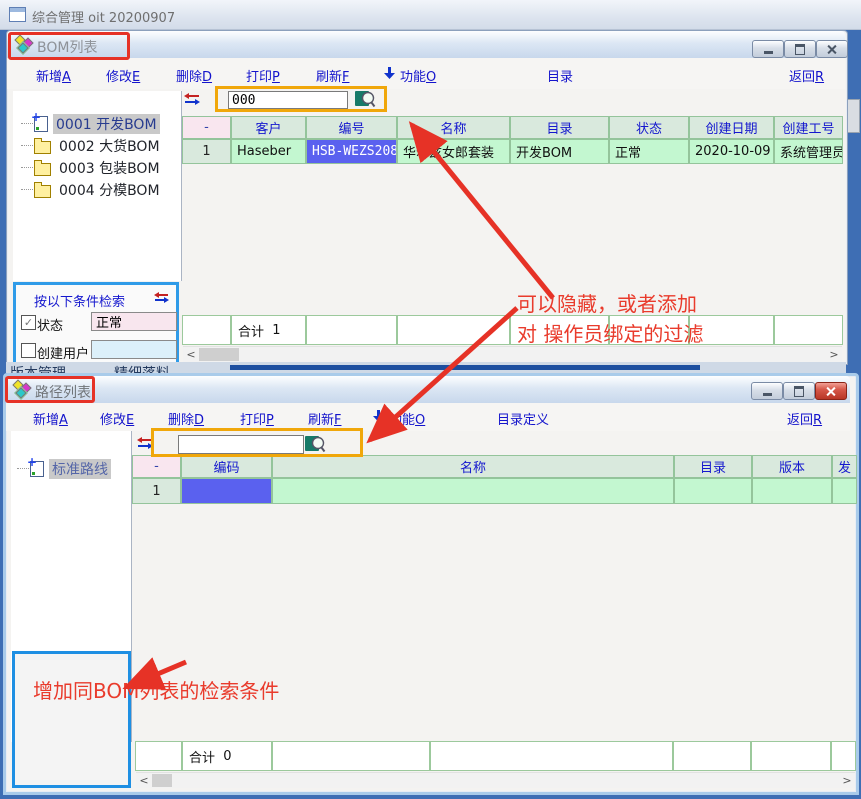 The width and height of the screenshot is (861, 799). Describe the element at coordinates (844, 491) in the screenshot. I see `clipped-cell` at that location.